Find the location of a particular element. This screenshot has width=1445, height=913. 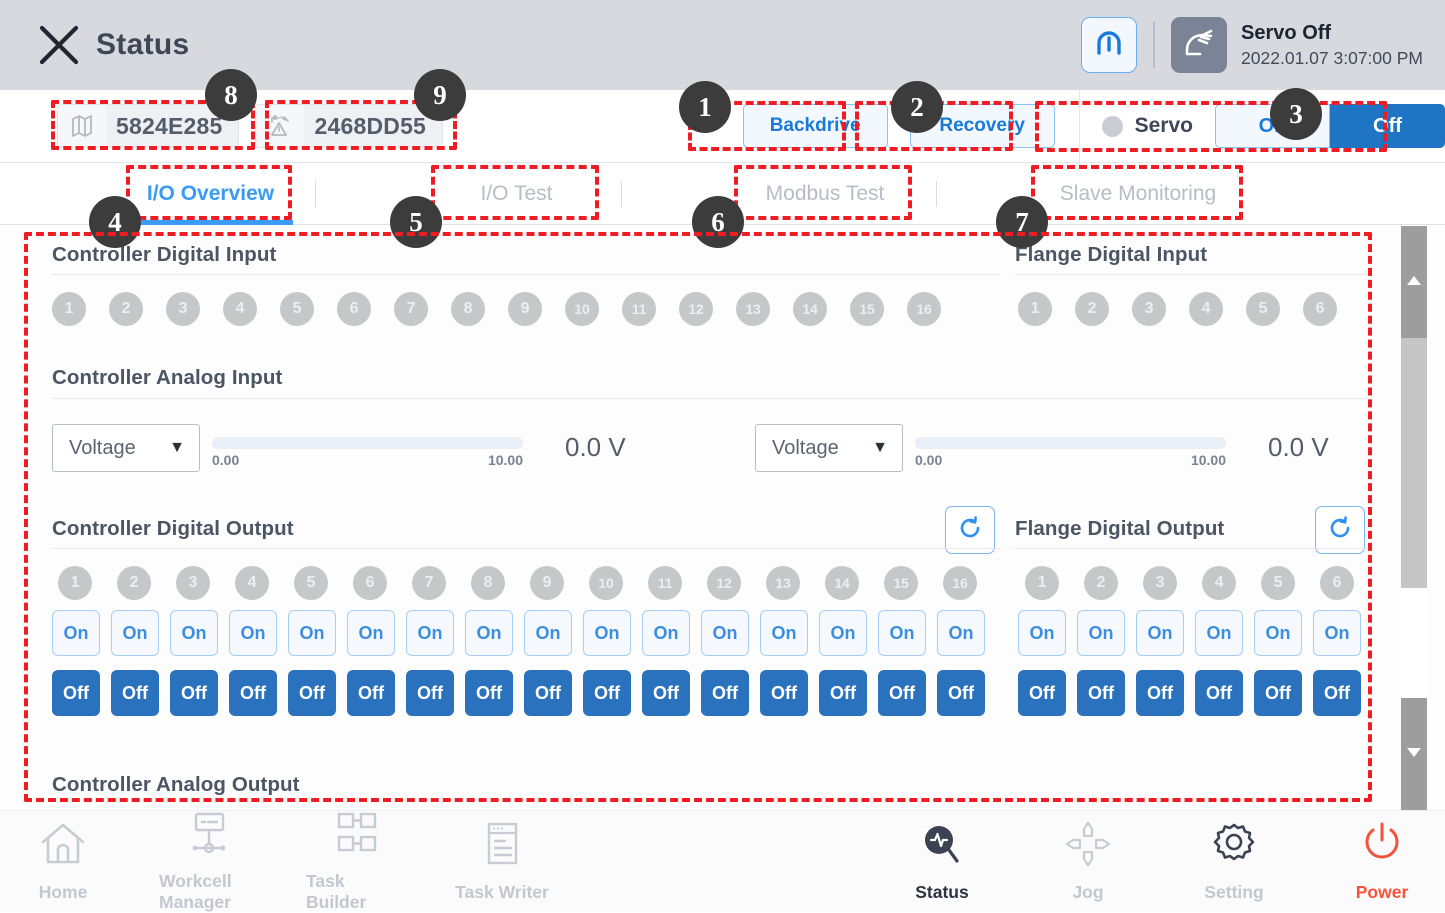

nav-item-status: Status is located at coordinates (942, 861).